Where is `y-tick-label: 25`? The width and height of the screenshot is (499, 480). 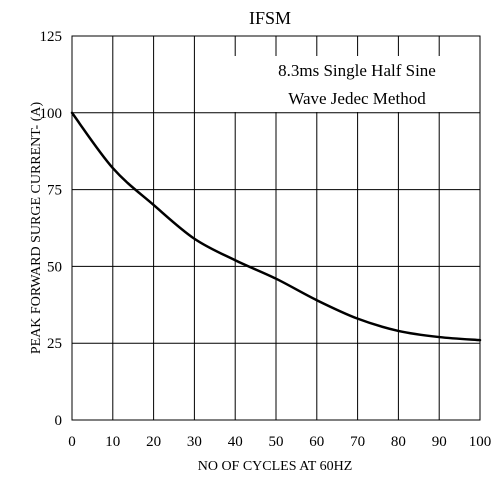 y-tick-label: 25 is located at coordinates (54, 344).